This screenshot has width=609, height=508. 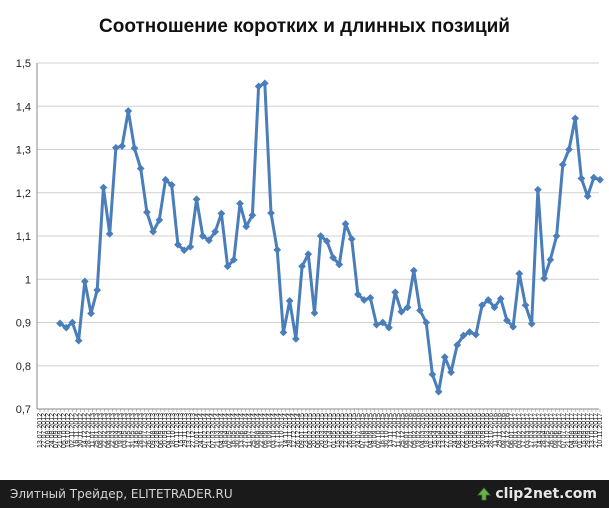 What do you see at coordinates (310, 430) in the screenshot?
I see `x-tick-label: 06.02.2015` at bounding box center [310, 430].